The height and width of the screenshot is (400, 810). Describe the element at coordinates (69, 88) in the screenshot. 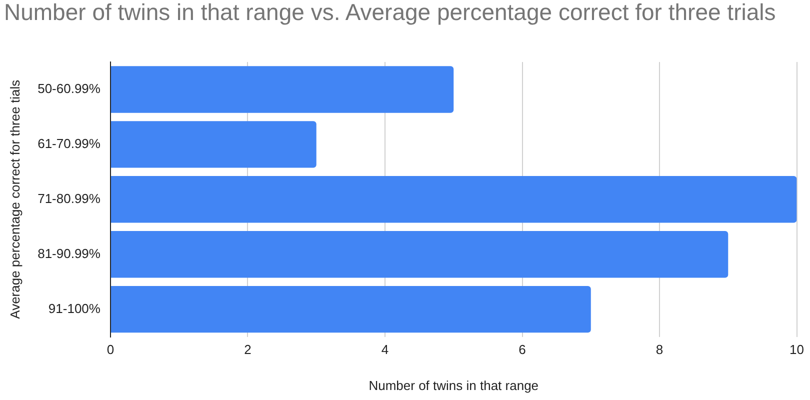

I see `y-tick-label: 50-60.99%` at that location.